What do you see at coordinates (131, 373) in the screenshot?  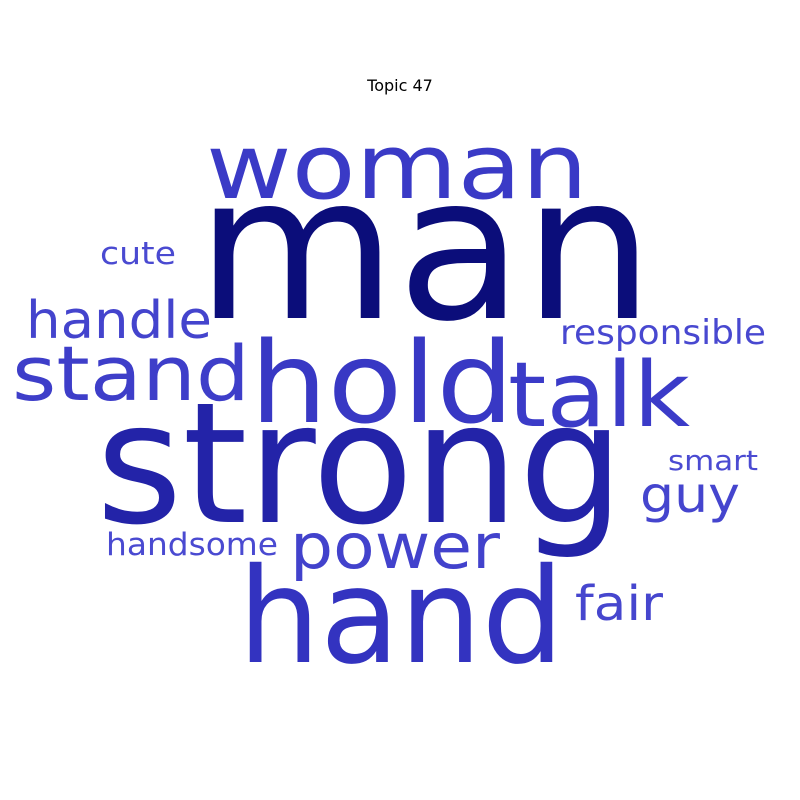 I see `word-stand: stand` at bounding box center [131, 373].